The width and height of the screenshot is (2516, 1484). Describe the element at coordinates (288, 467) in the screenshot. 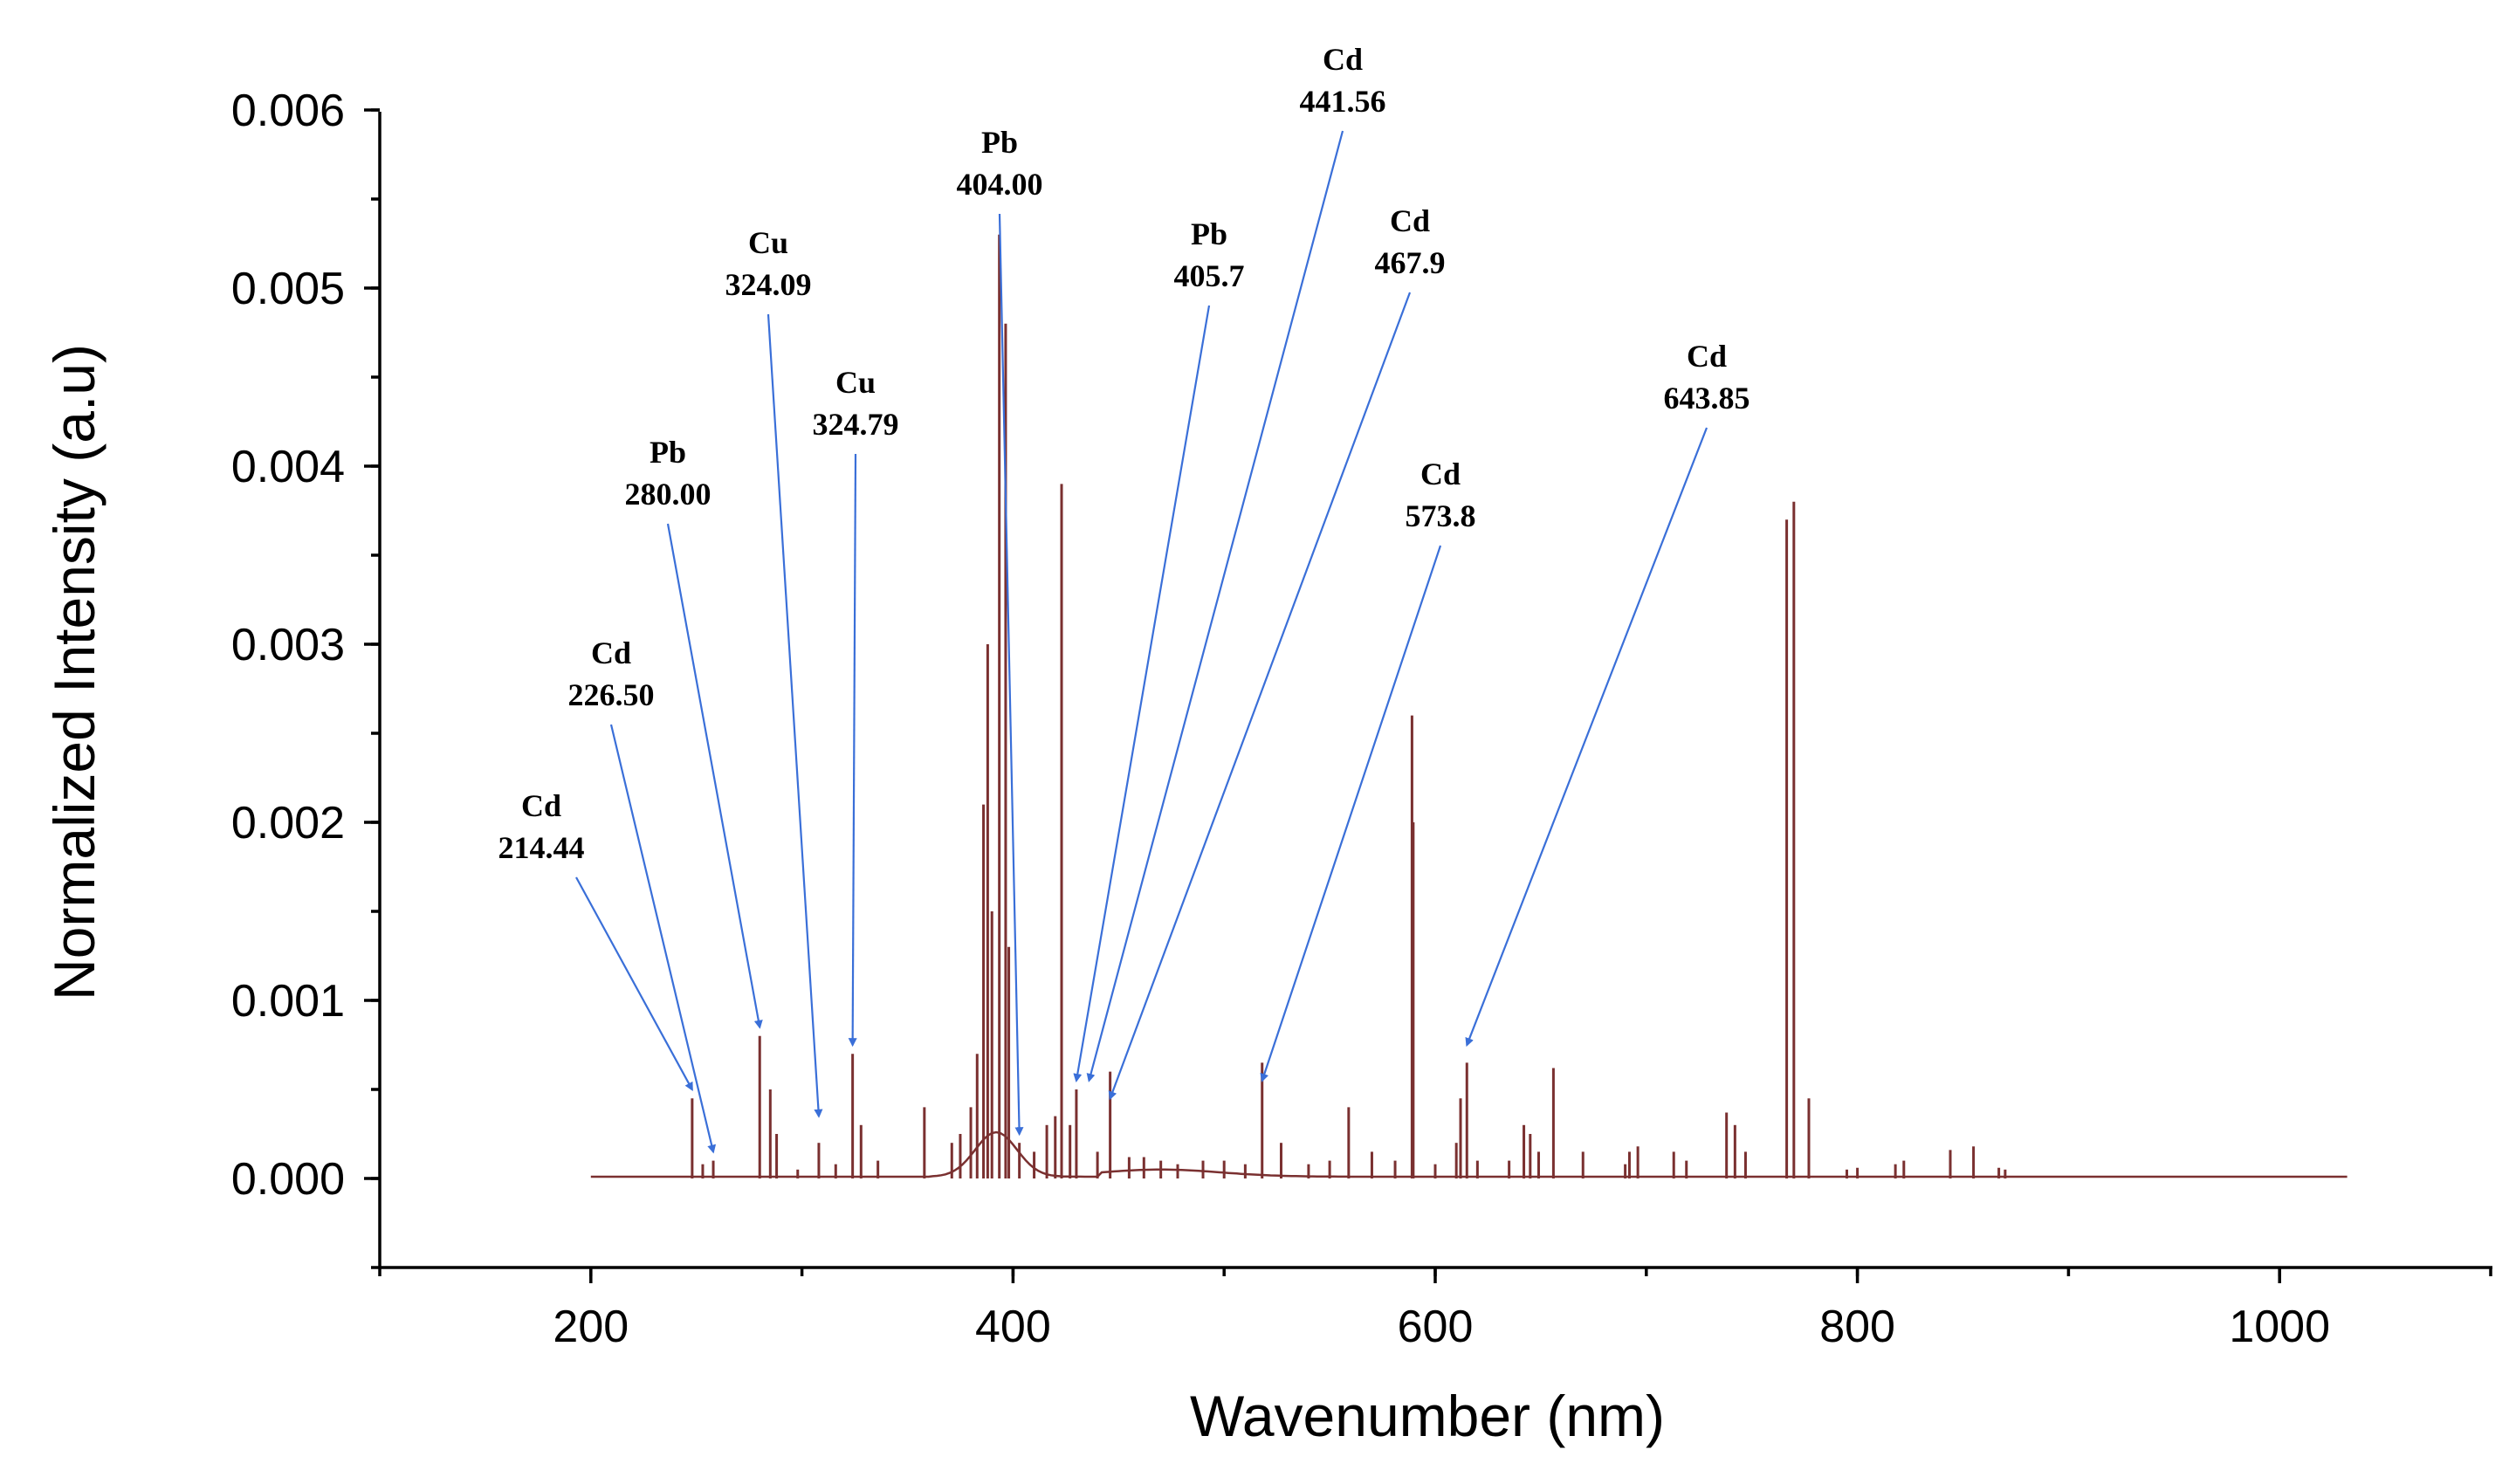

I see `y-tick-label: 0.004` at that location.